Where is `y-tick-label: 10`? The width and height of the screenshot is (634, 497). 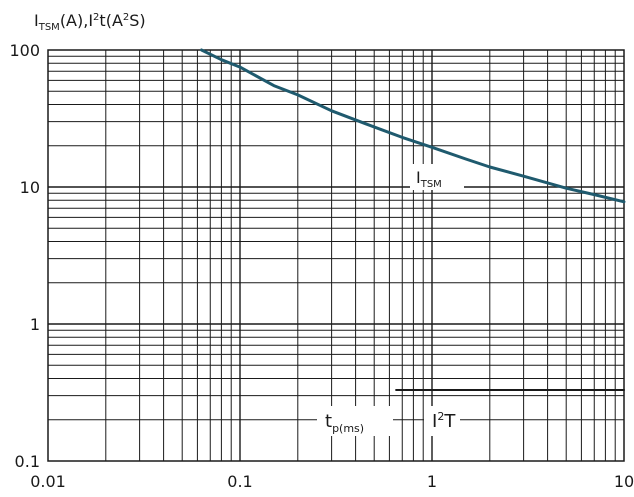
y-tick-label: 10 is located at coordinates (30, 187).